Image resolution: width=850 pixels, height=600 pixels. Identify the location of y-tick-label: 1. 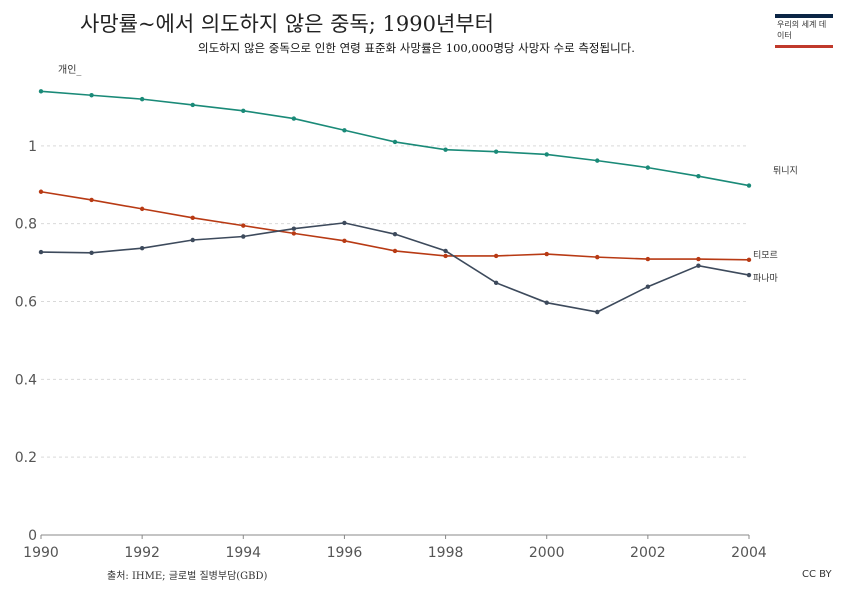
(32, 147).